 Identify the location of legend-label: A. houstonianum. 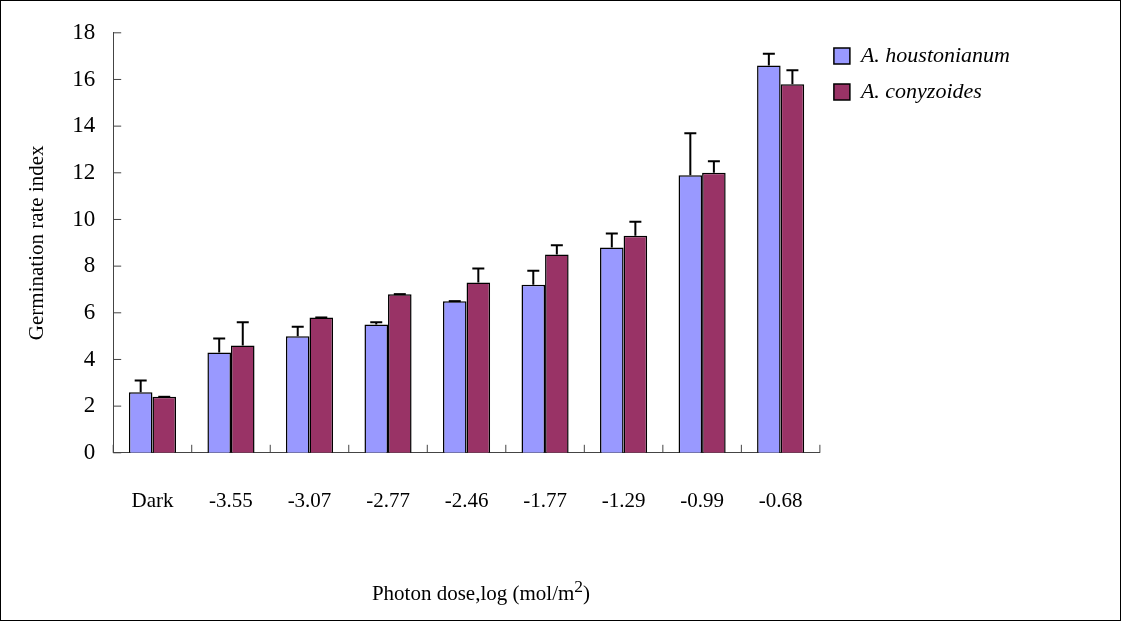
(934, 54).